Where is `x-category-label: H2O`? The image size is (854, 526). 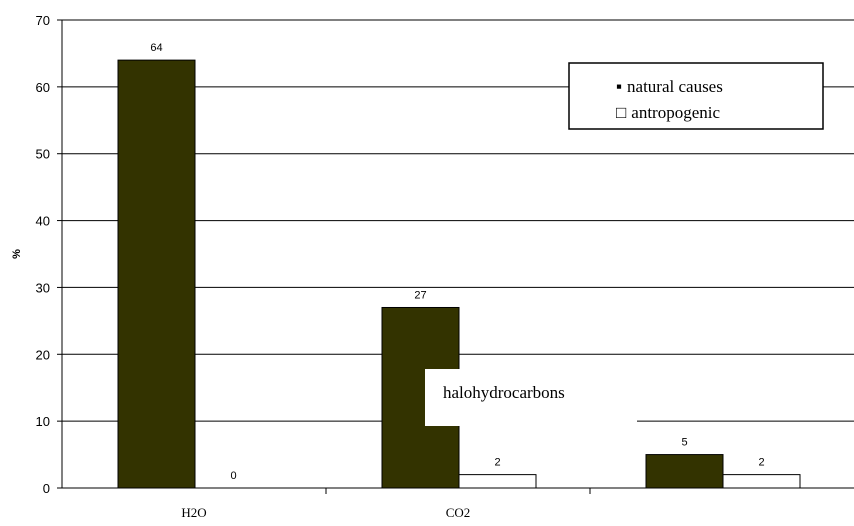 x-category-label: H2O is located at coordinates (193, 512).